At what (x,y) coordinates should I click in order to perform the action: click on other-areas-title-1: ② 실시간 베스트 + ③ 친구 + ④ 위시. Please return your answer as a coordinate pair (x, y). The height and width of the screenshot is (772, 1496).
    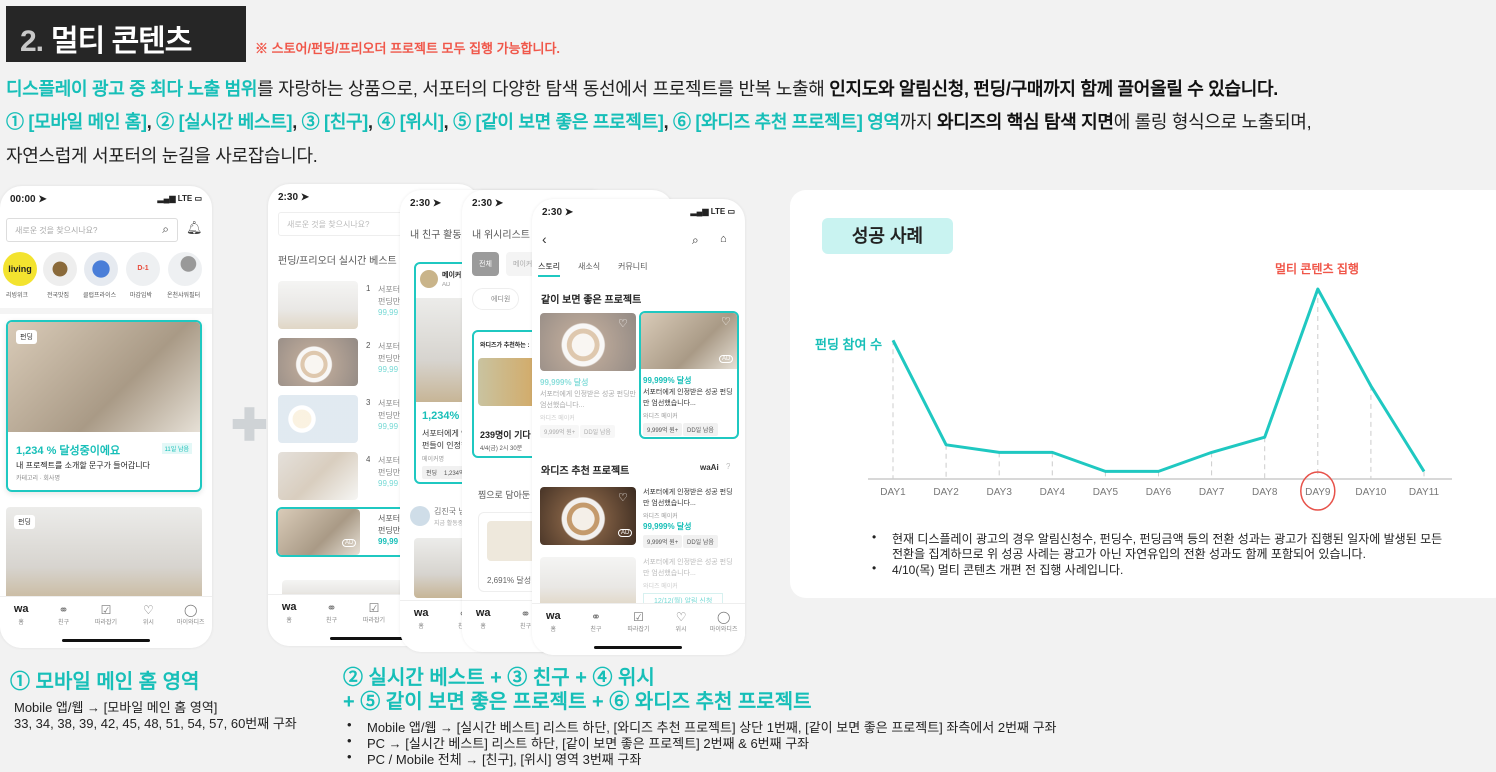
    Looking at the image, I should click on (499, 678).